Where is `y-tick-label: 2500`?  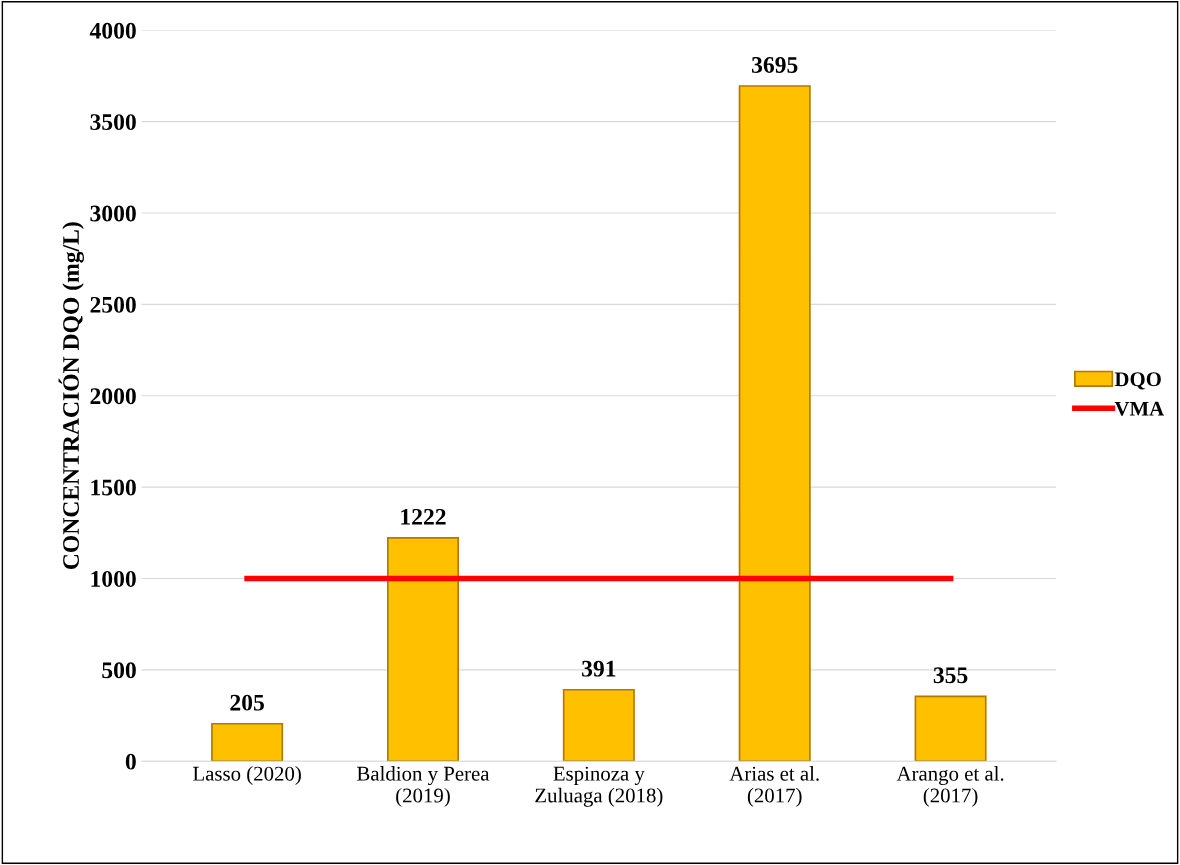
y-tick-label: 2500 is located at coordinates (113, 304).